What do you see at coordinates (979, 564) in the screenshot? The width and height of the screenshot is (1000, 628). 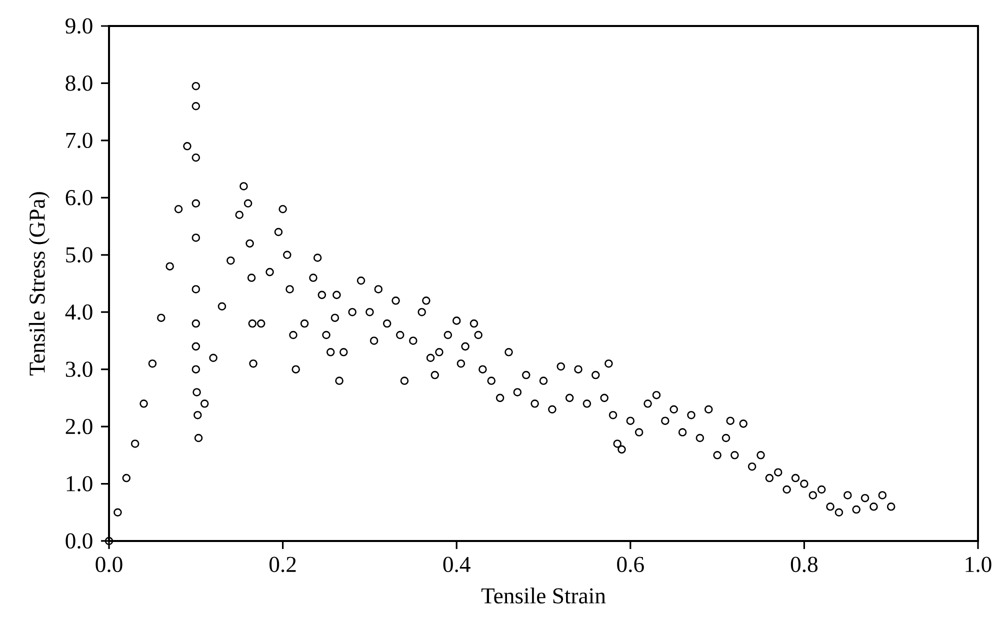 I see `x-tick-label: 1.0` at bounding box center [979, 564].